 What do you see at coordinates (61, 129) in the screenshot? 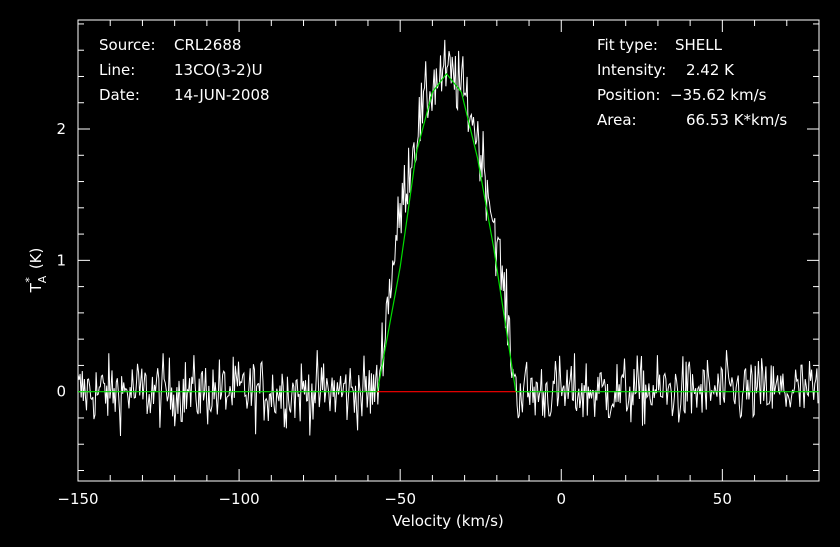
I see `y-tick-label: 2` at bounding box center [61, 129].